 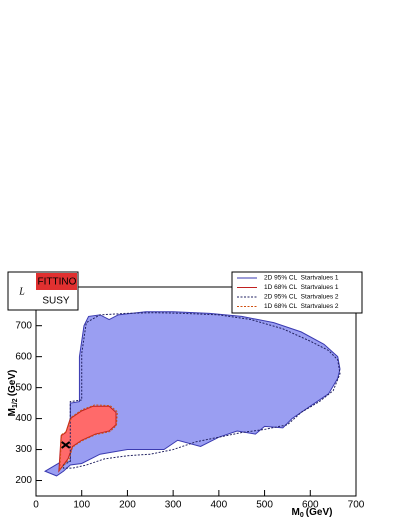 What do you see at coordinates (301, 297) in the screenshot?
I see `legend-label: 2D 95% CL Startvalues 2` at bounding box center [301, 297].